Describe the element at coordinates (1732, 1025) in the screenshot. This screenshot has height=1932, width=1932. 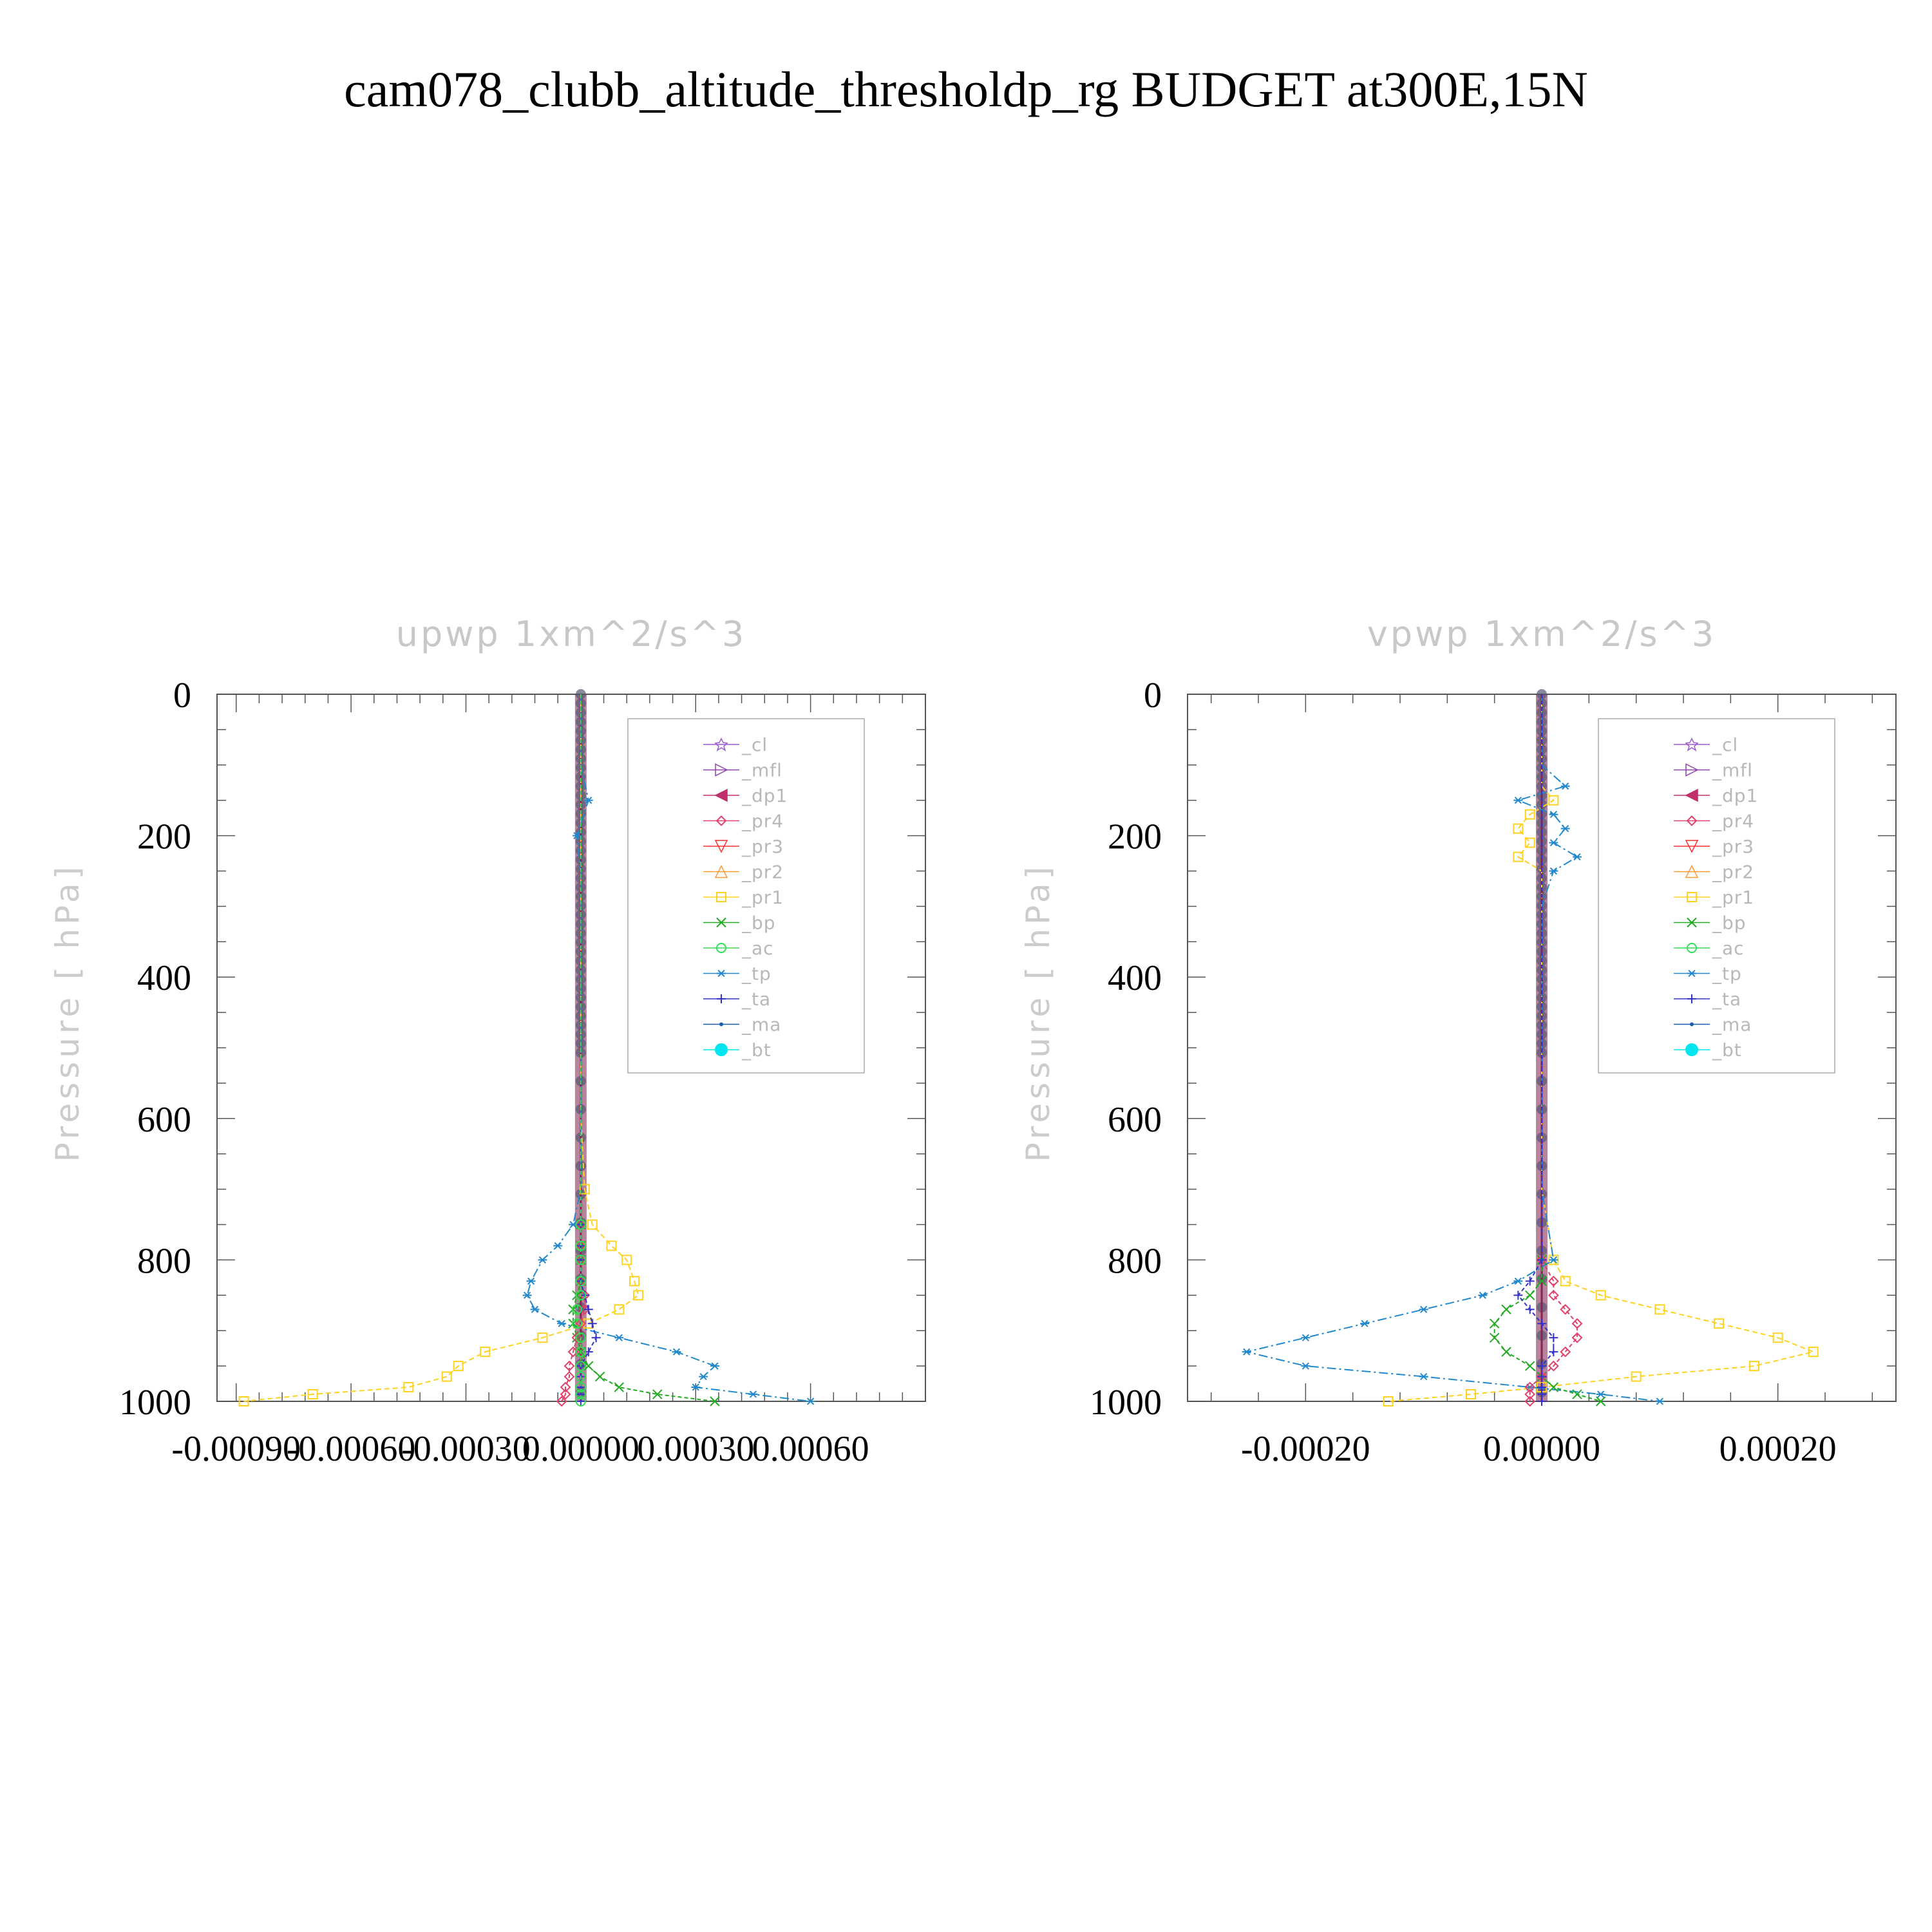
I see `legend-label: _ma` at that location.